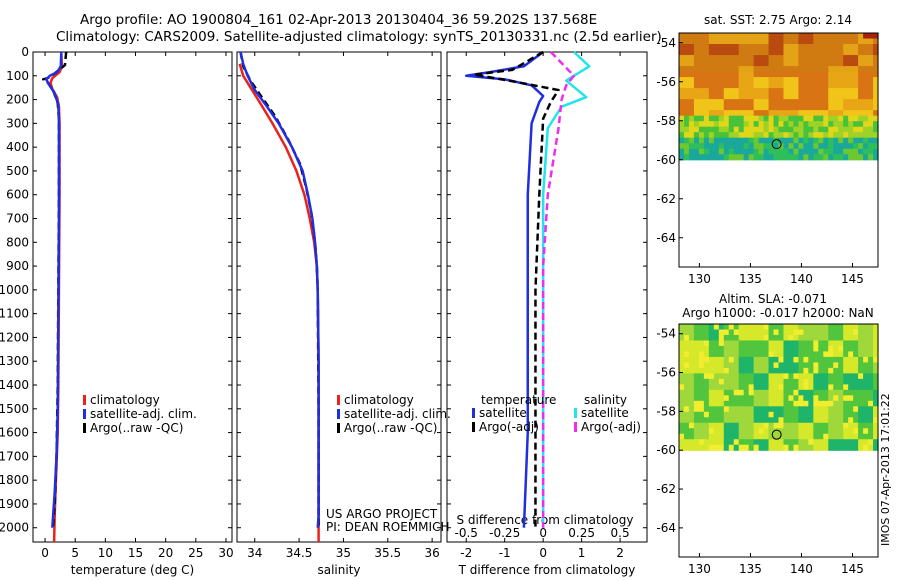 This screenshot has width=900, height=580. I want to click on temperature-series-argo-raw-qc--line, so click(55, 289).